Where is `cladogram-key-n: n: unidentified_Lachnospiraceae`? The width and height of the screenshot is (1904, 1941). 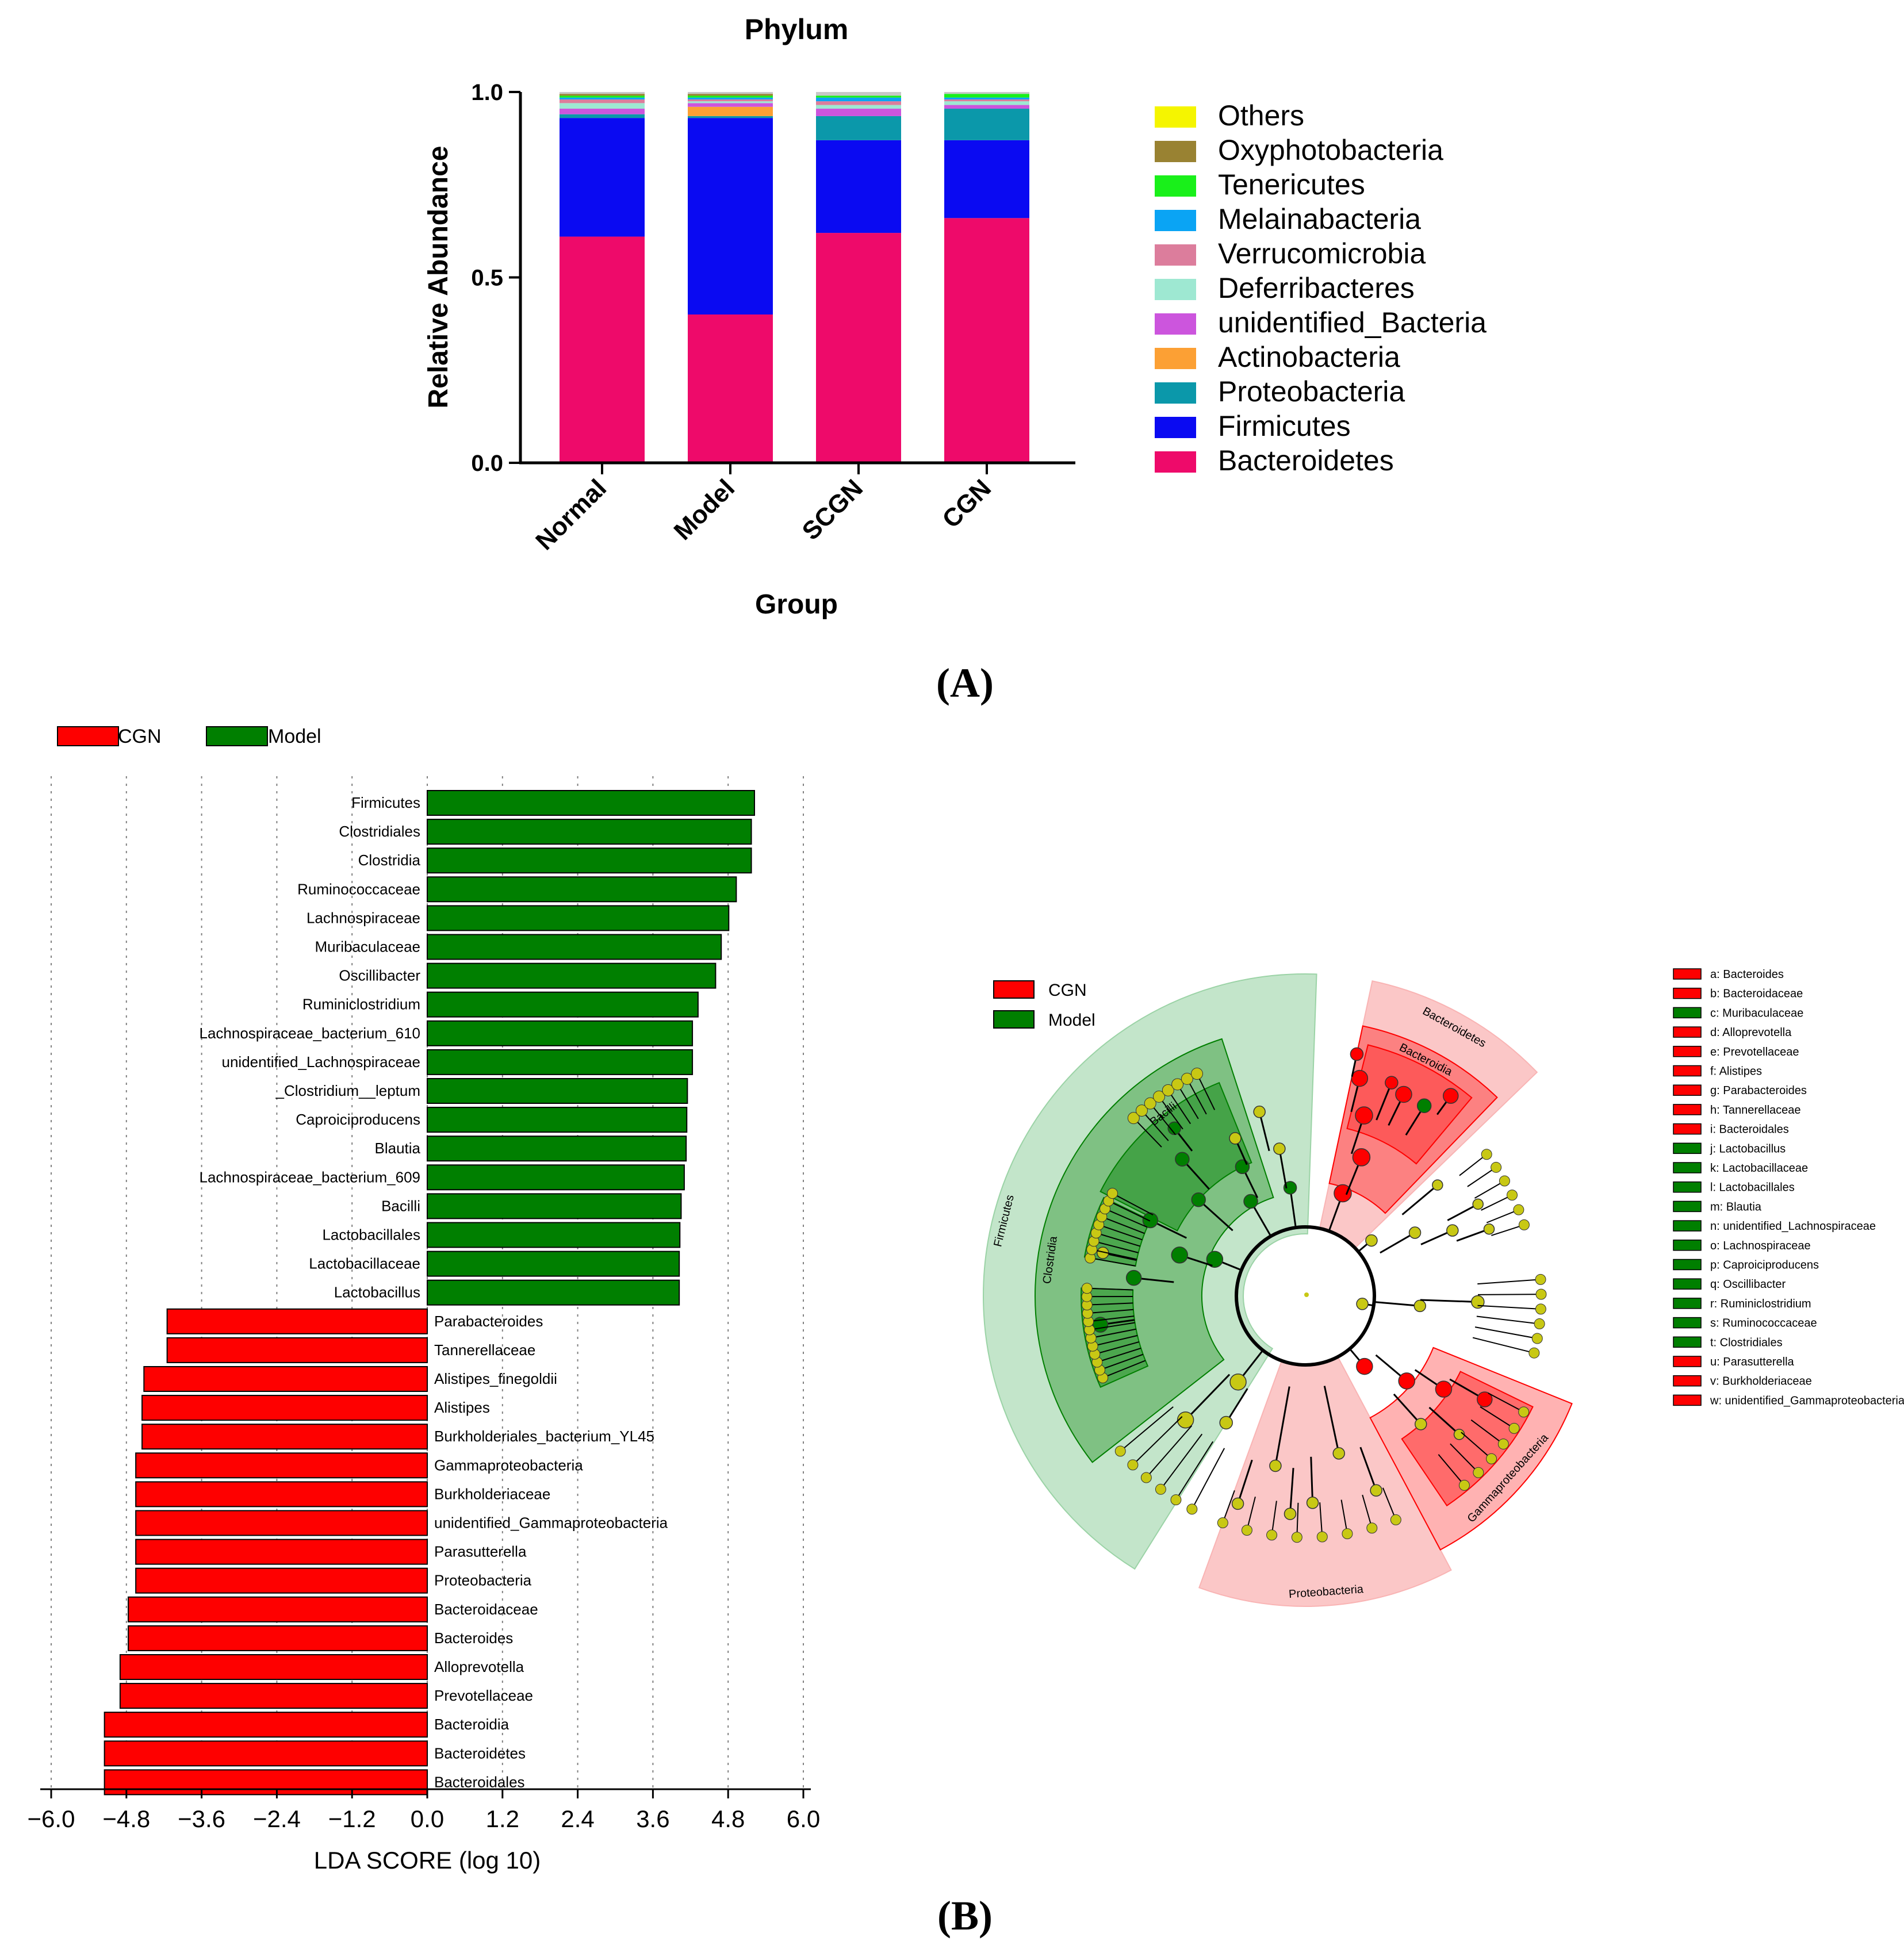 cladogram-key-n: n: unidentified_Lachnospiraceae is located at coordinates (1793, 1226).